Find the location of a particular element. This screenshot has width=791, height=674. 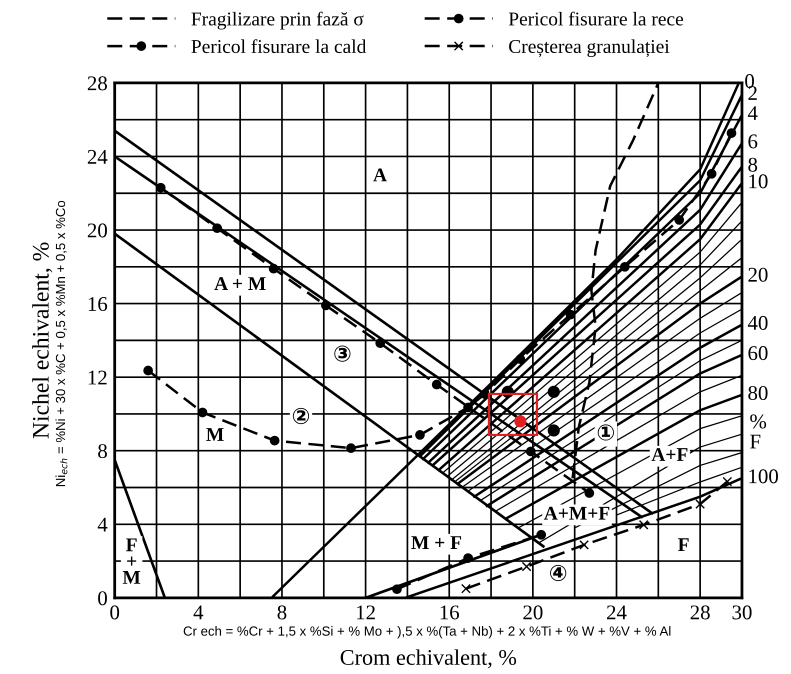

text: Cr ech = %Cr + 1,5 x %Si + % Mo + ),5 x %(Ta + Nb) + 2 x %Ti + % W + %V + % Al is located at coordinates (427, 632).